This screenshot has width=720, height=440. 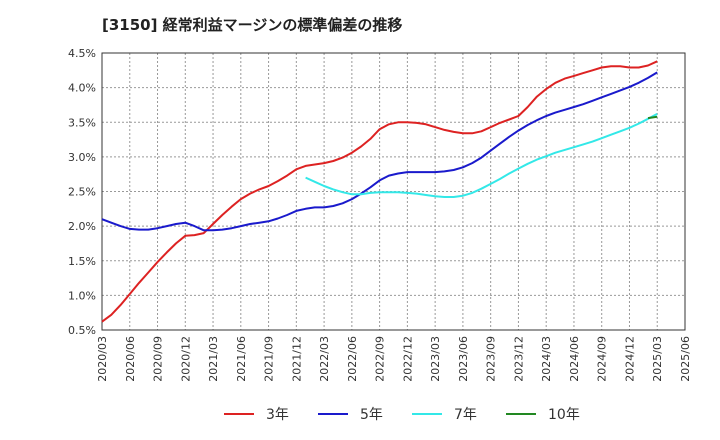 I want to click on y-tick-label: 4.0%, so click(x=82, y=88).